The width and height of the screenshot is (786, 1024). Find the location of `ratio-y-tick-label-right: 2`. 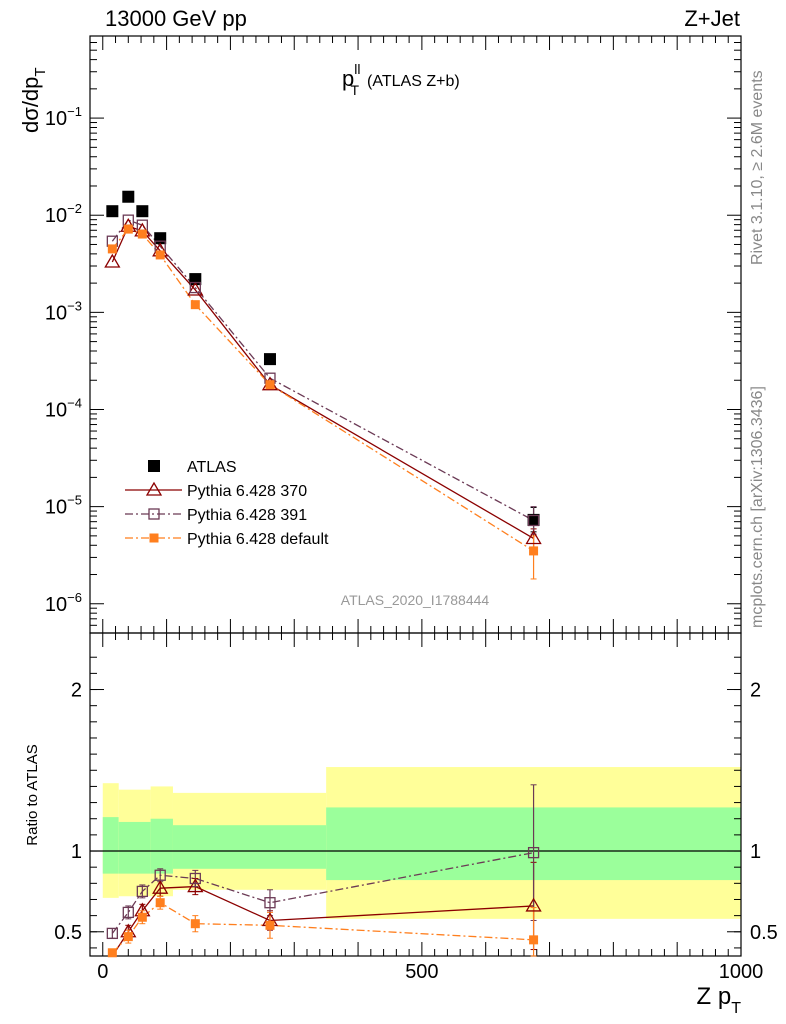

ratio-y-tick-label-right: 2 is located at coordinates (755, 691).